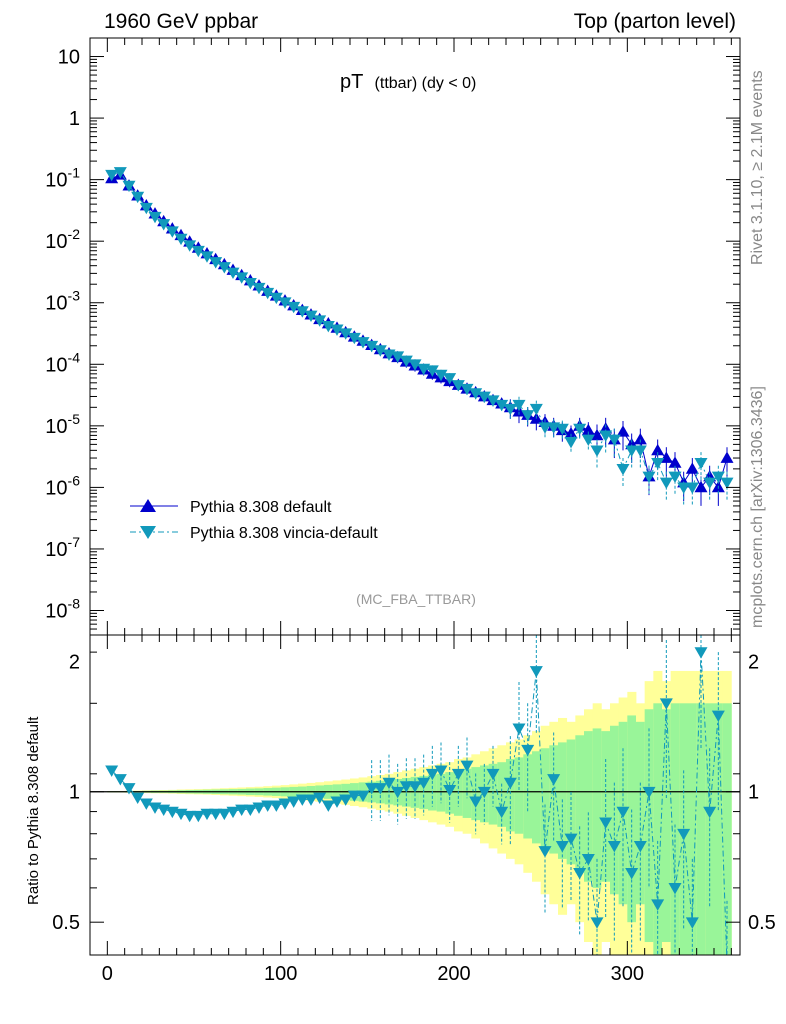 This screenshot has width=786, height=1024. I want to click on legend-entry-default: Pythia 8.308 default, so click(231, 507).